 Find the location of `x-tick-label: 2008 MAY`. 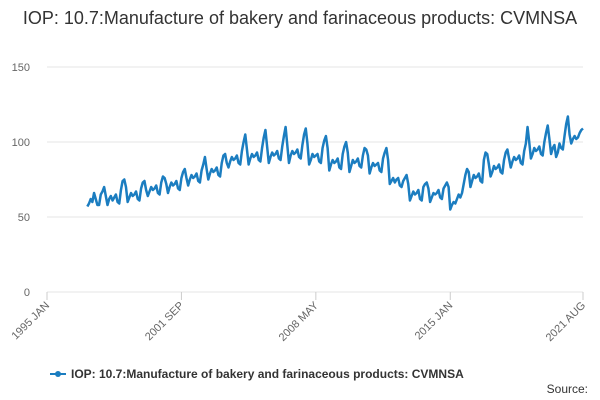

x-tick-label: 2008 MAY is located at coordinates (299, 321).